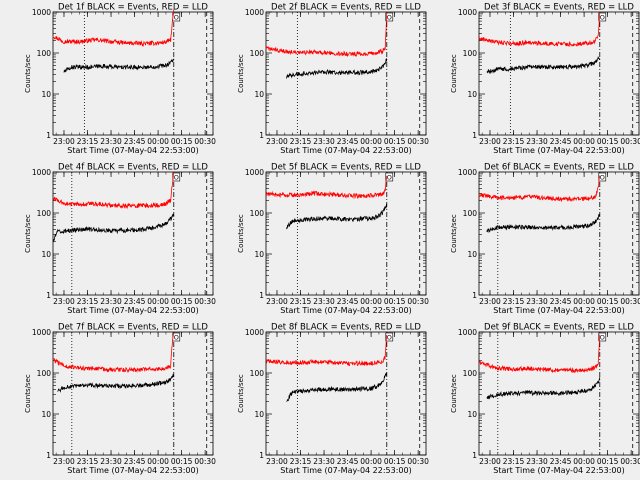 This screenshot has height=480, width=640. What do you see at coordinates (133, 328) in the screenshot?
I see `panel-title: Det 7f BLACK = Events, RED = LLD` at bounding box center [133, 328].